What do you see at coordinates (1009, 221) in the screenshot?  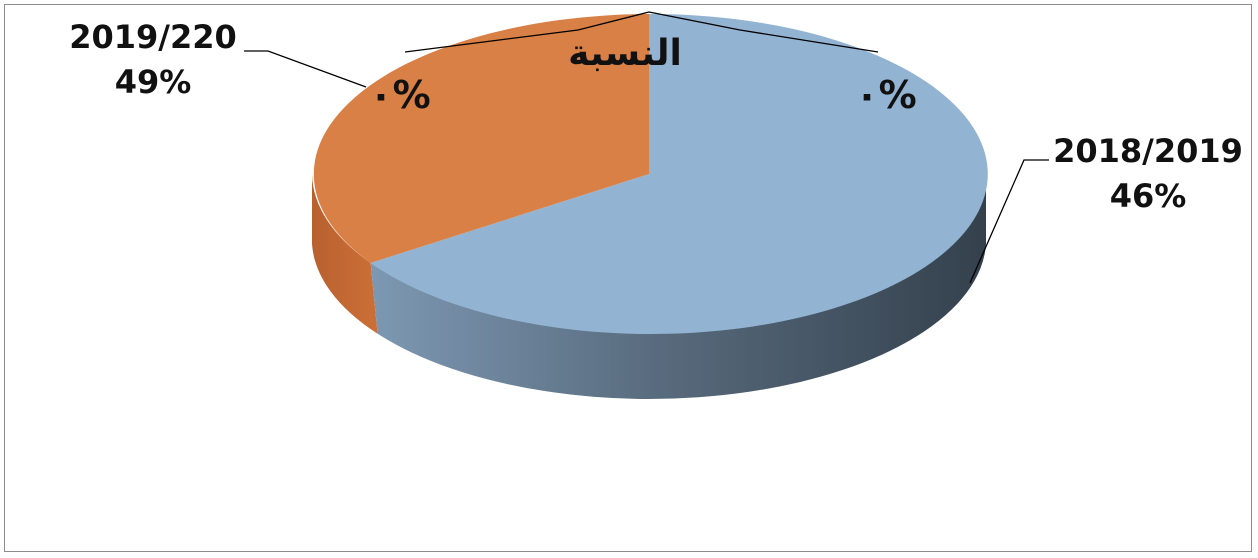 I see `leader-line-2018-2019` at bounding box center [1009, 221].